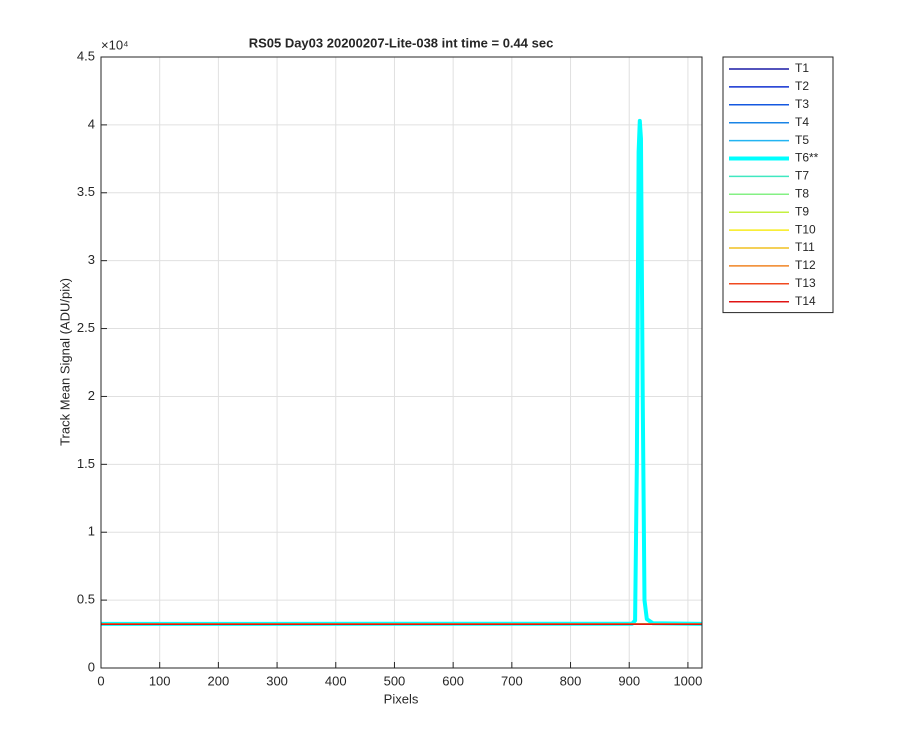  I want to click on y-tick-label: 2.5, so click(86, 327).